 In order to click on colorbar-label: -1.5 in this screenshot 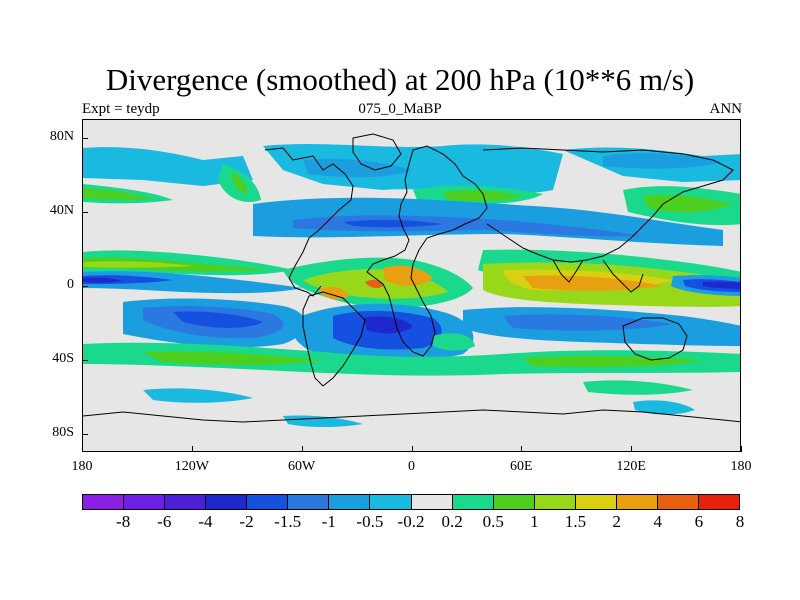, I will do `click(288, 521)`.